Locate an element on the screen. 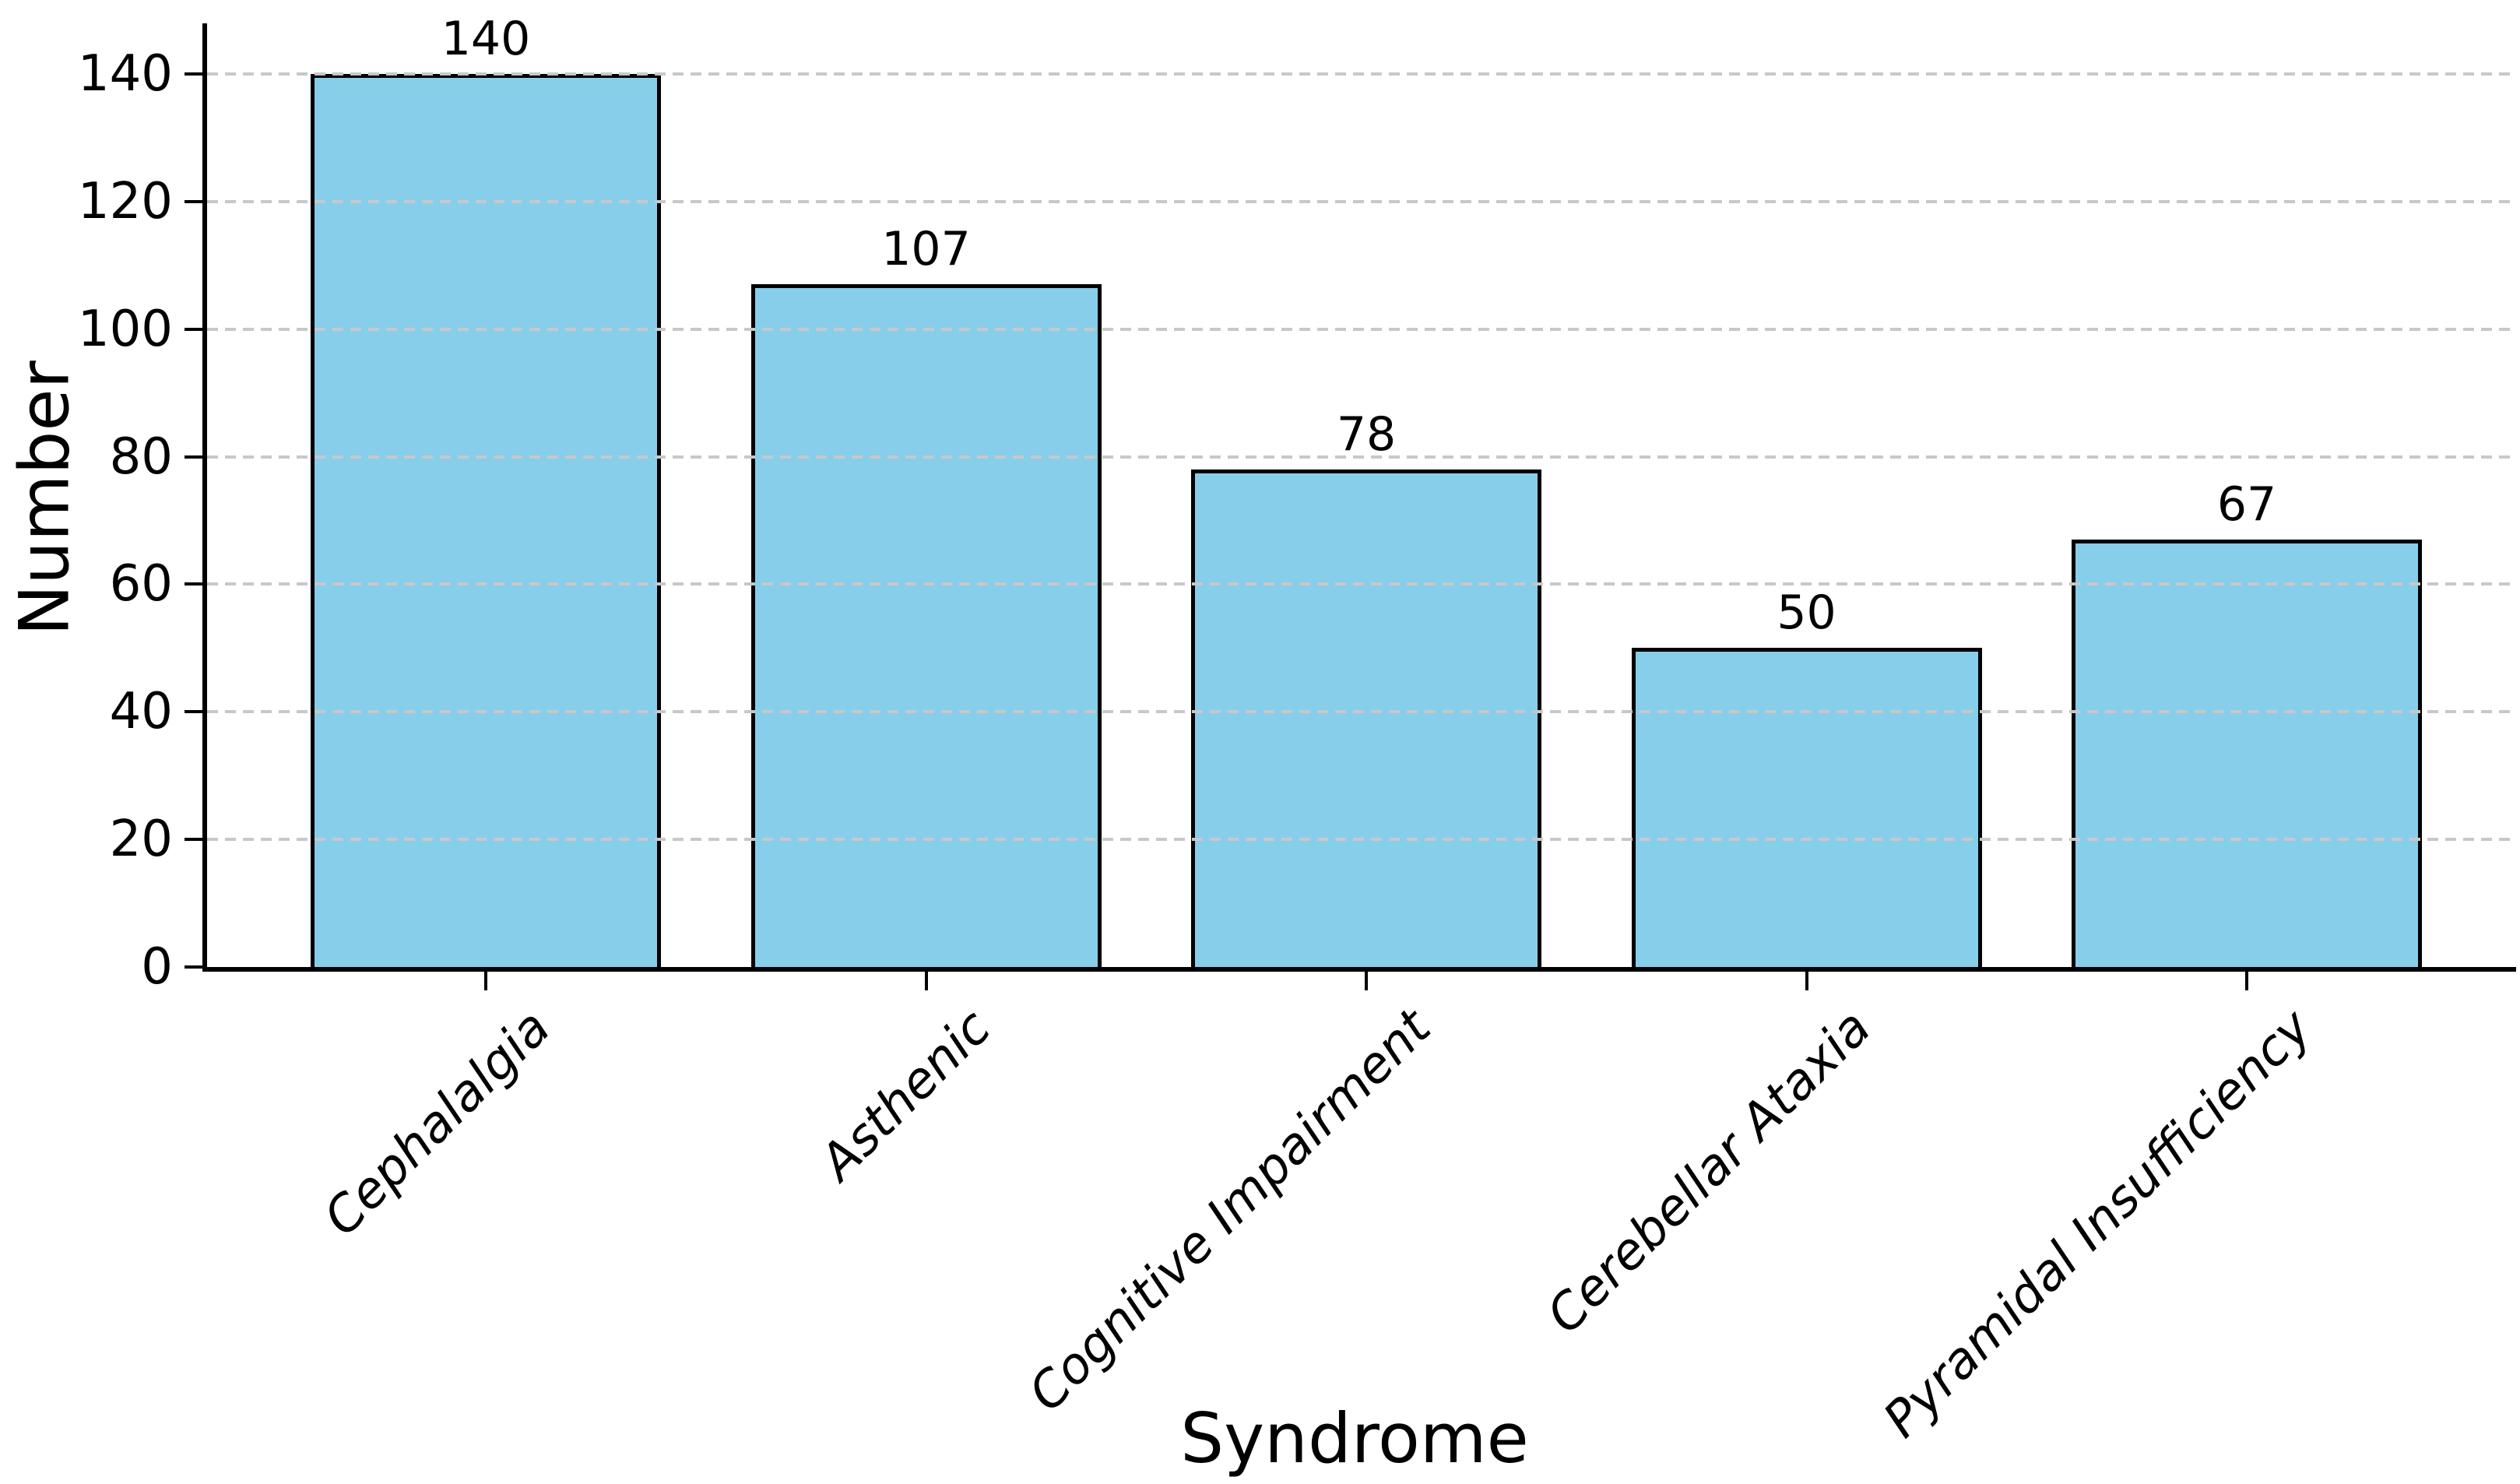  x-tick-label: Cognitive Impairment is located at coordinates (1230, 1211).